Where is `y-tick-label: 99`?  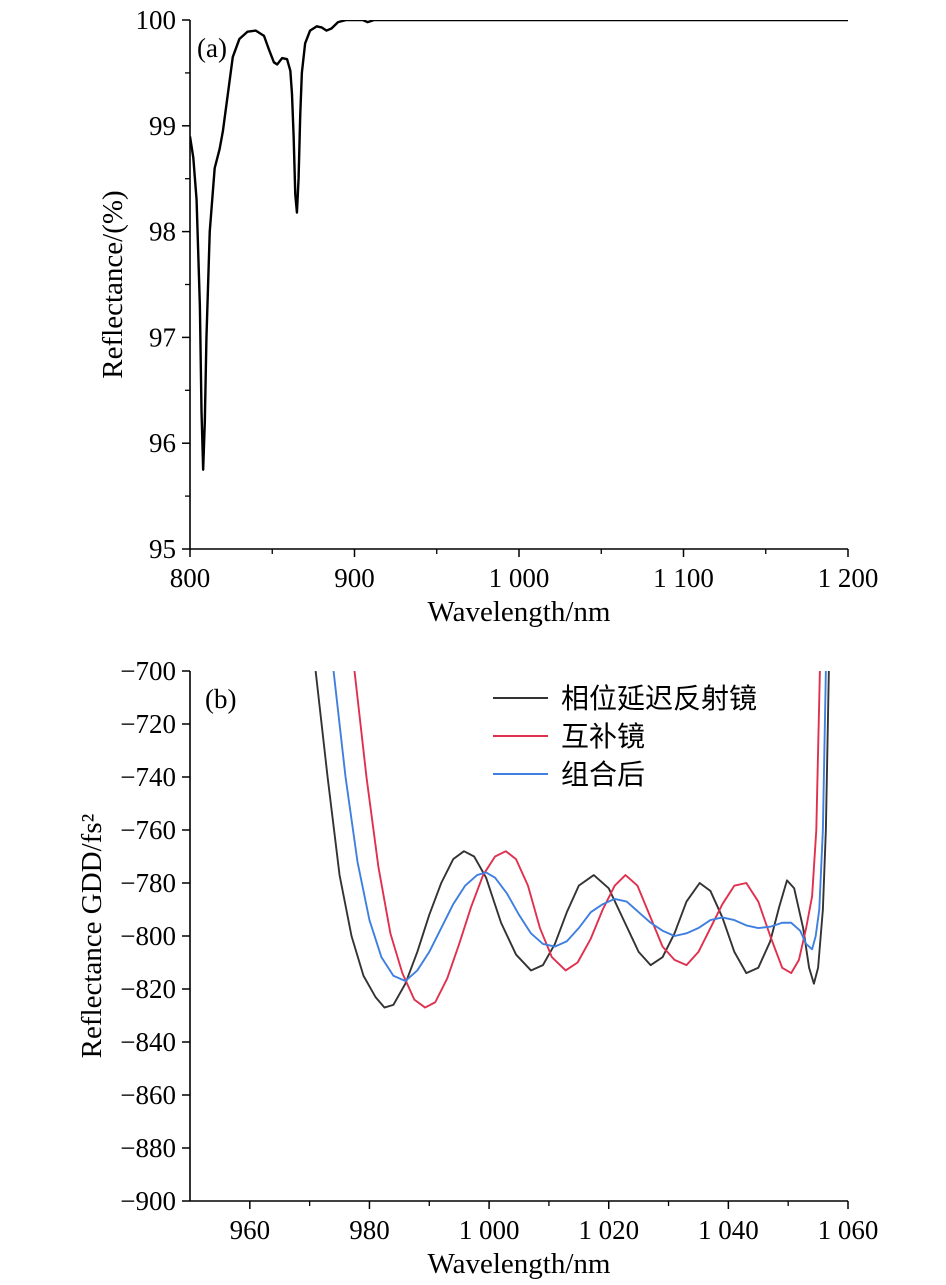
y-tick-label: 99 is located at coordinates (162, 126).